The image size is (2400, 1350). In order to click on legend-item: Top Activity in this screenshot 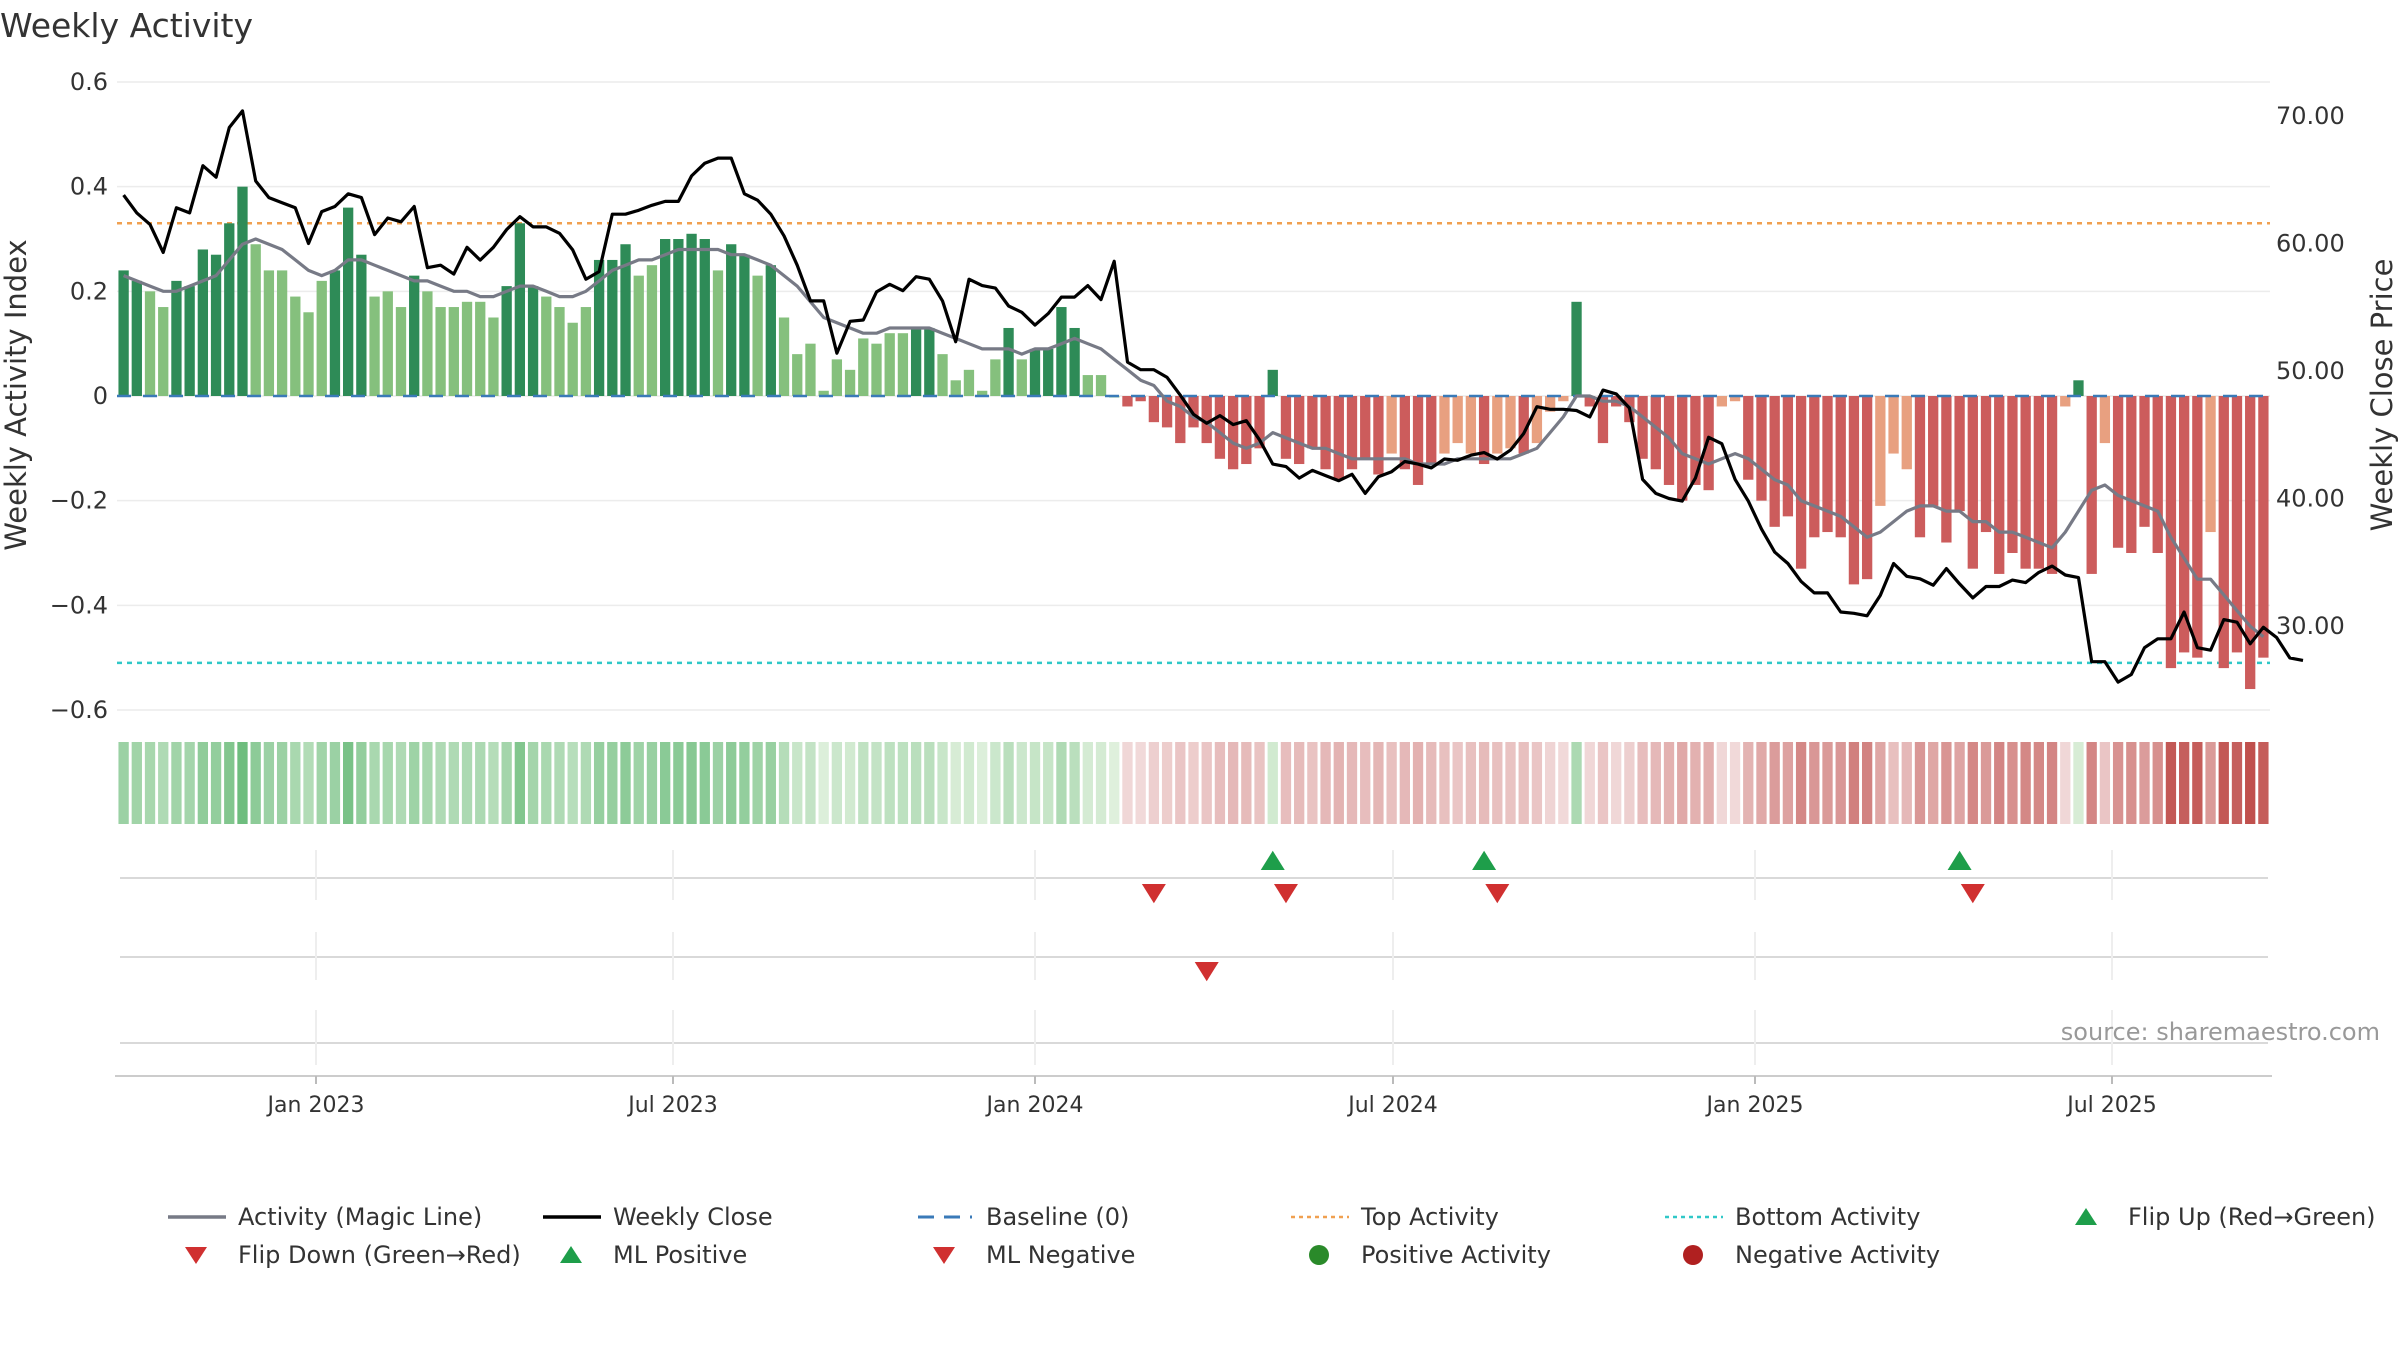, I will do `click(1395, 1217)`.